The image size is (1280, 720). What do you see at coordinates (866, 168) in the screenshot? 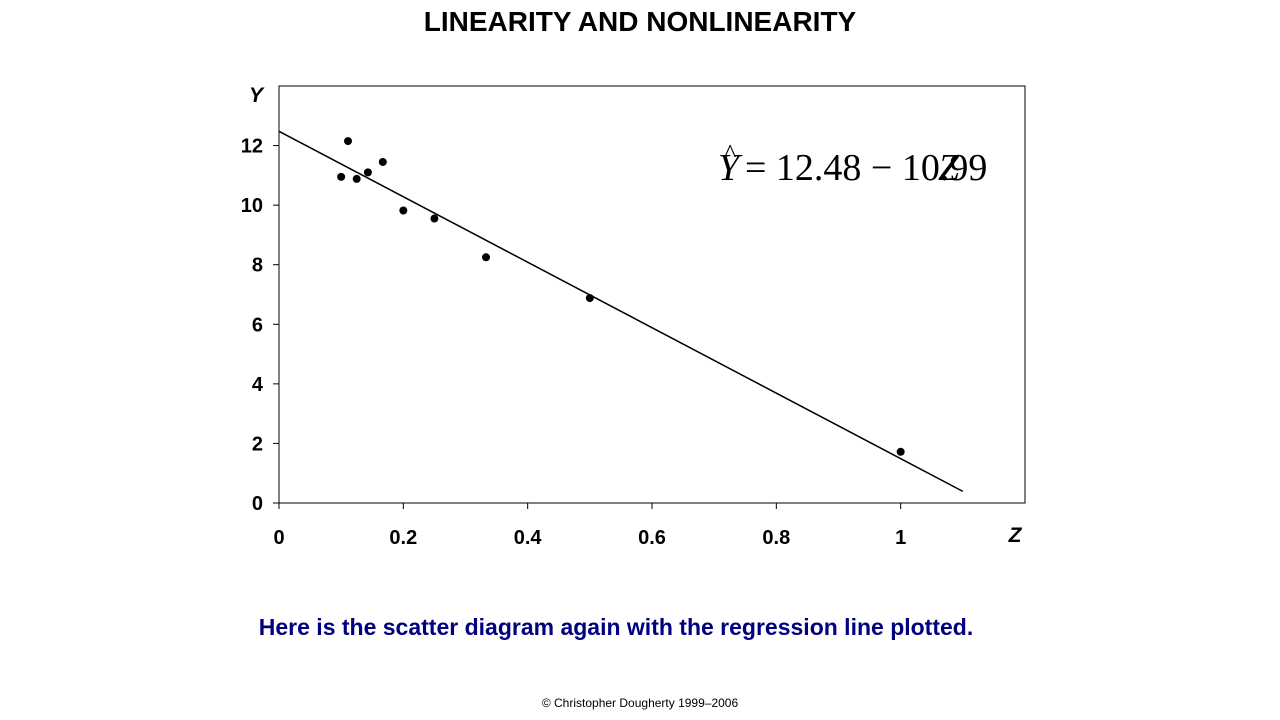
I see `equation-rhs: = 12.48 − 10.99` at bounding box center [866, 168].